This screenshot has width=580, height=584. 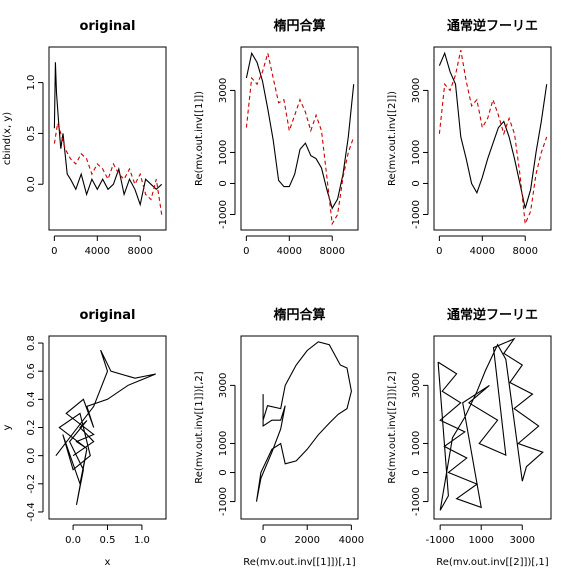 I want to click on y-axis-label: Re(mv.out.inv[[1]])[,2], so click(x=199, y=427).